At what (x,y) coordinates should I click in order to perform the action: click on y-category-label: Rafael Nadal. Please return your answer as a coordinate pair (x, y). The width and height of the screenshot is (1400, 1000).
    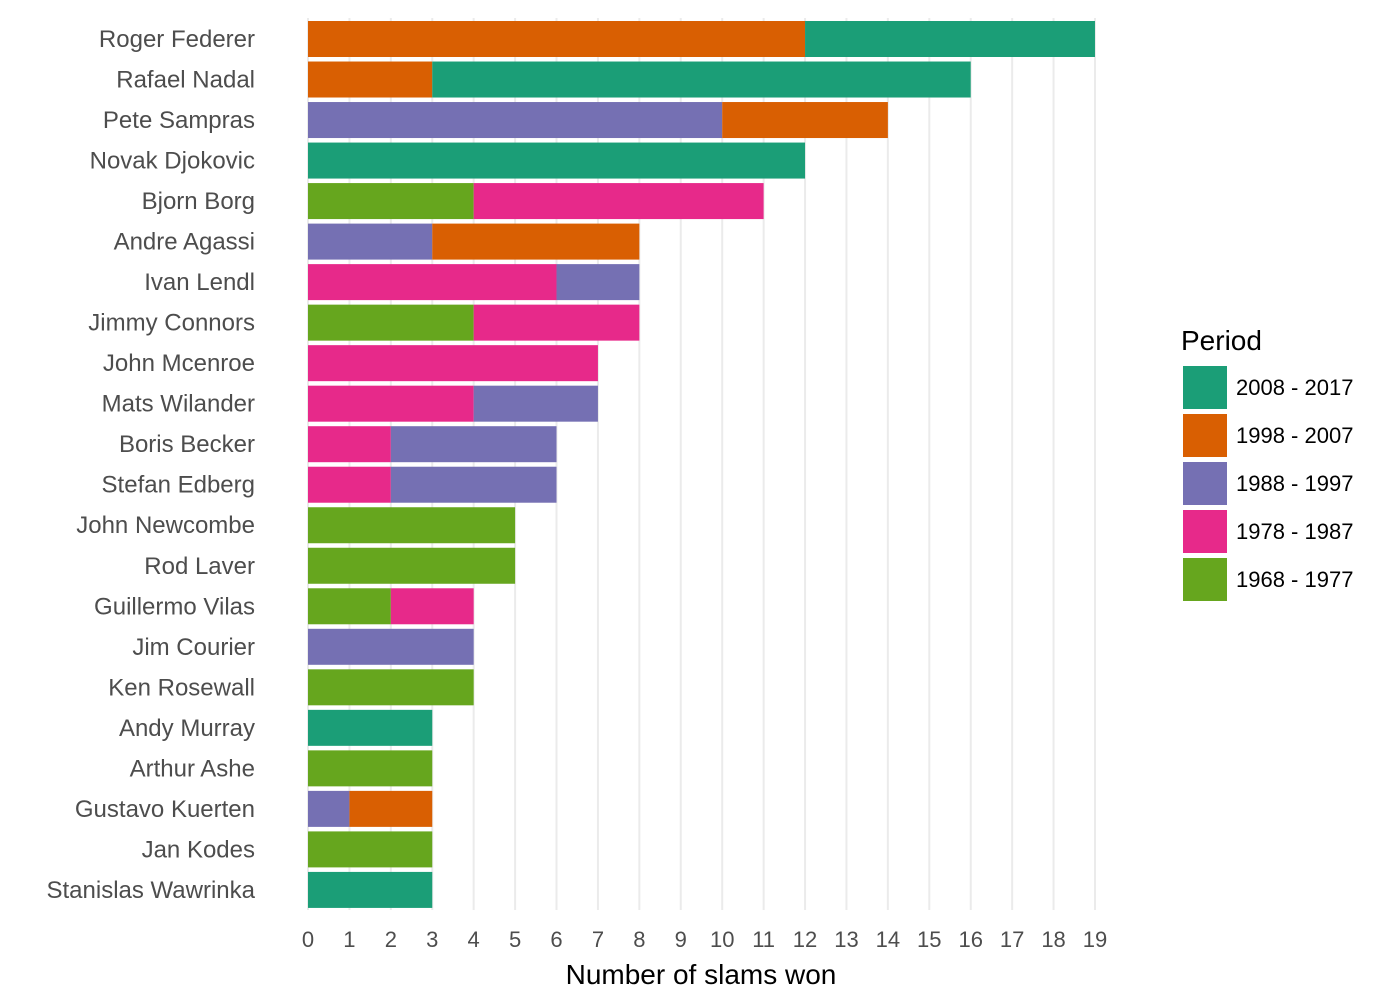
    Looking at the image, I should click on (185, 80).